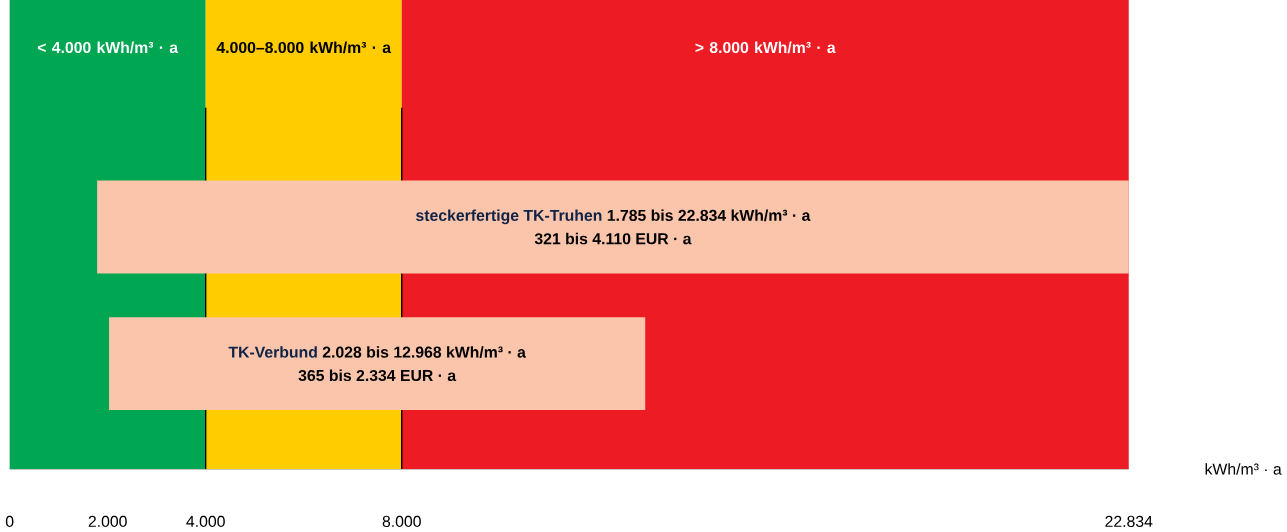 This screenshot has height=532, width=1287. What do you see at coordinates (613, 238) in the screenshot?
I see `annotation: 321 bis 4.110 EUR · a` at bounding box center [613, 238].